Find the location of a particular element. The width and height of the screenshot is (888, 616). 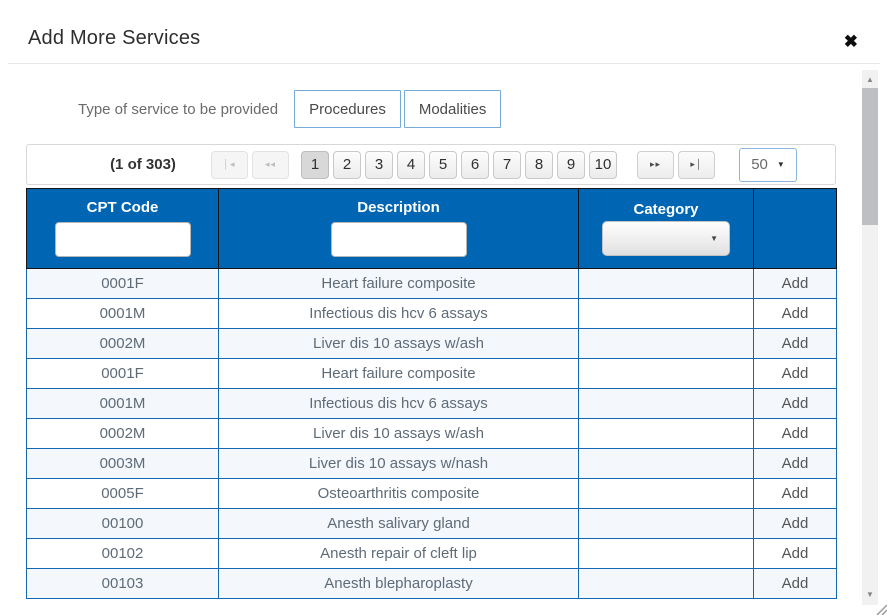

table-row: 0003M Liver dis 10 assays w/nash Add is located at coordinates (431, 463).